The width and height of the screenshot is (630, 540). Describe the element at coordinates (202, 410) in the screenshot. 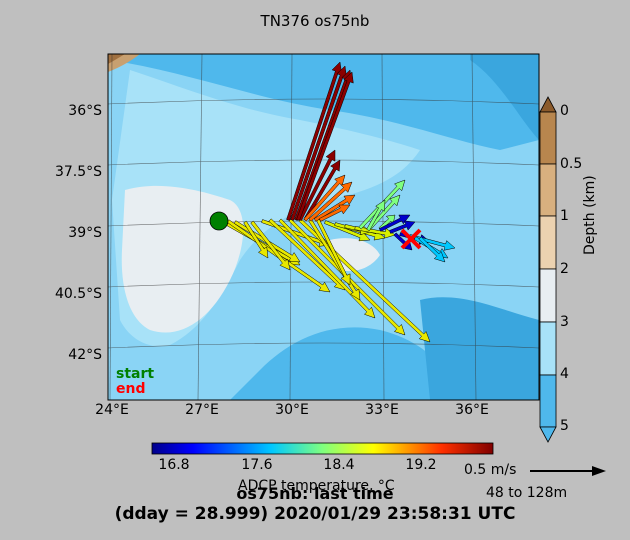

I see `lon-label-27e: 27°E` at that location.